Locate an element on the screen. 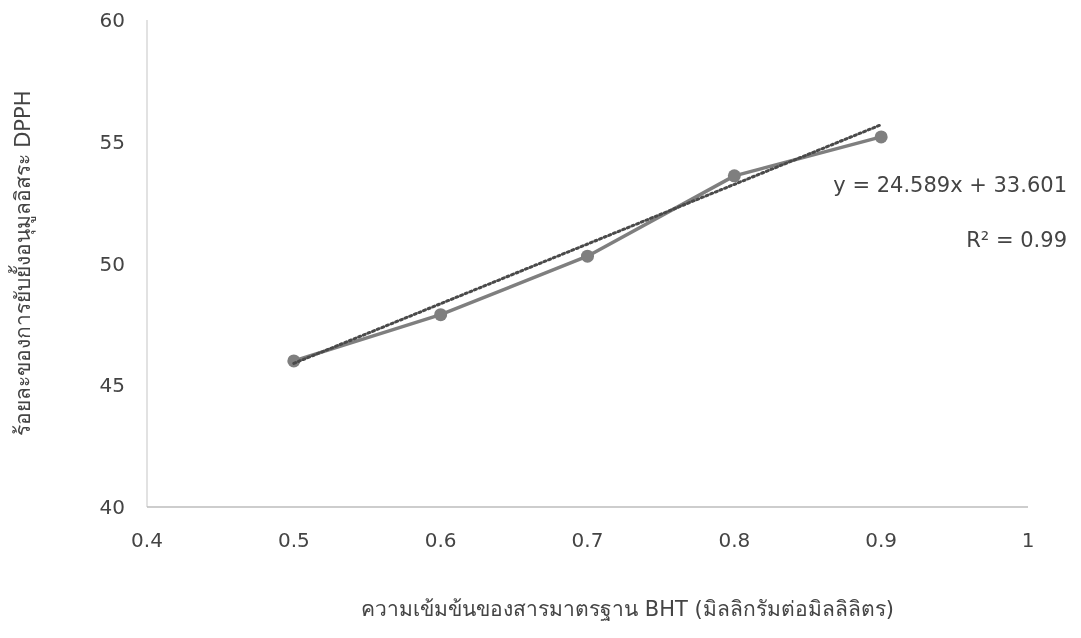  x-tick-label: 1 is located at coordinates (1028, 540).